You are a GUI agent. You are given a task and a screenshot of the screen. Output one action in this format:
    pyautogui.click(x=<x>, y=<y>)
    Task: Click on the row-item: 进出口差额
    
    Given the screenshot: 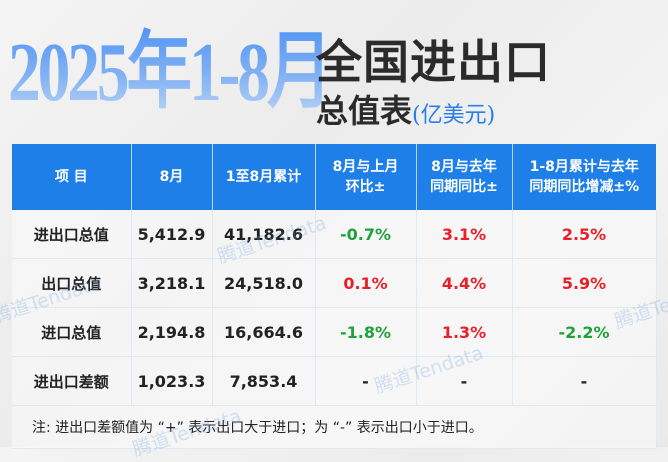 What is the action you would take?
    pyautogui.click(x=72, y=381)
    